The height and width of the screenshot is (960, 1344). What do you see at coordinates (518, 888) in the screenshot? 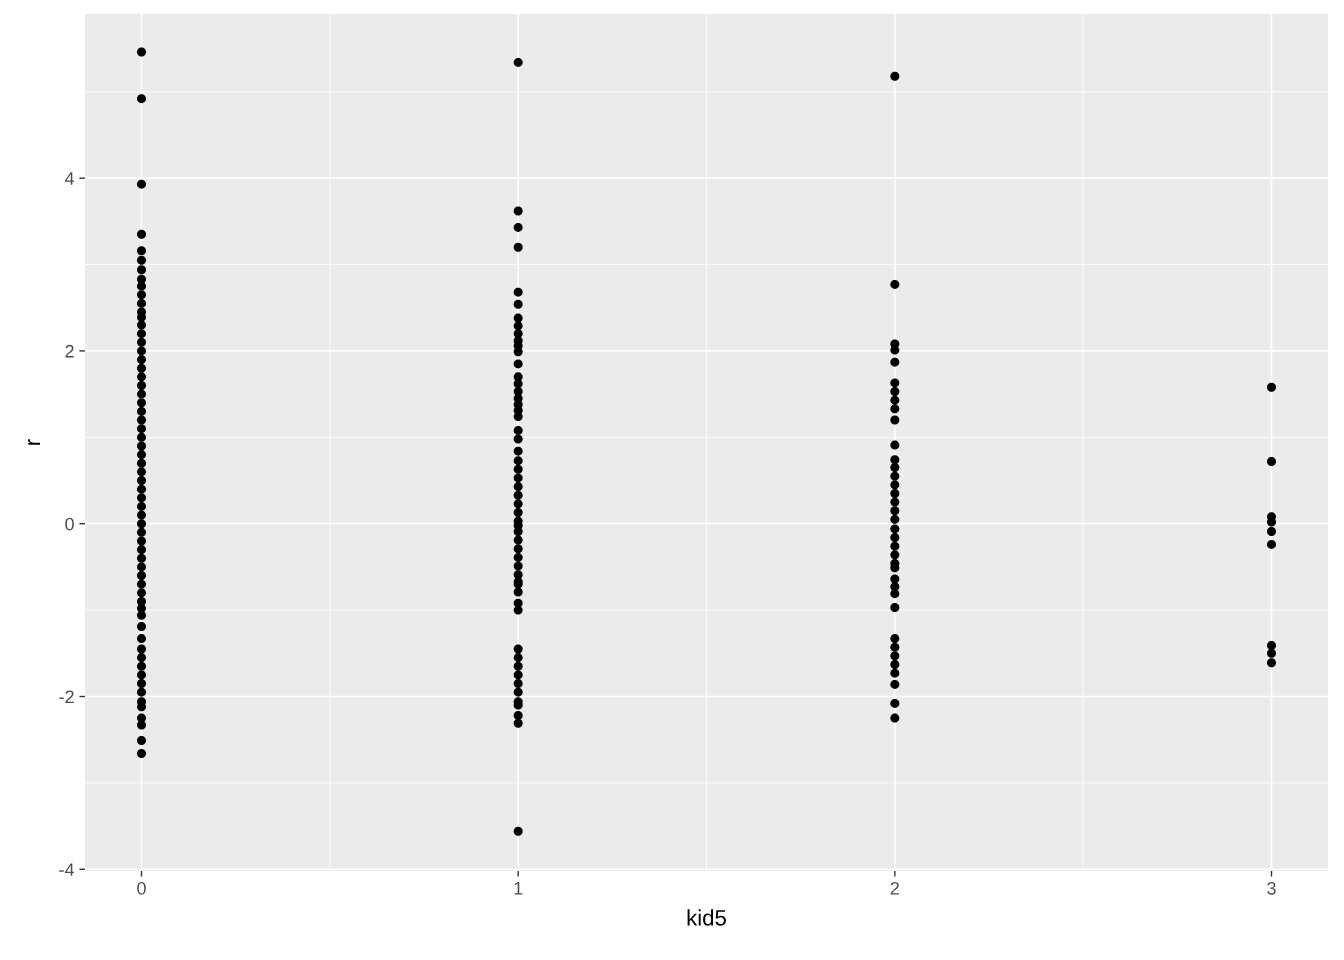
I see `x-tick-label: 1` at bounding box center [518, 888].